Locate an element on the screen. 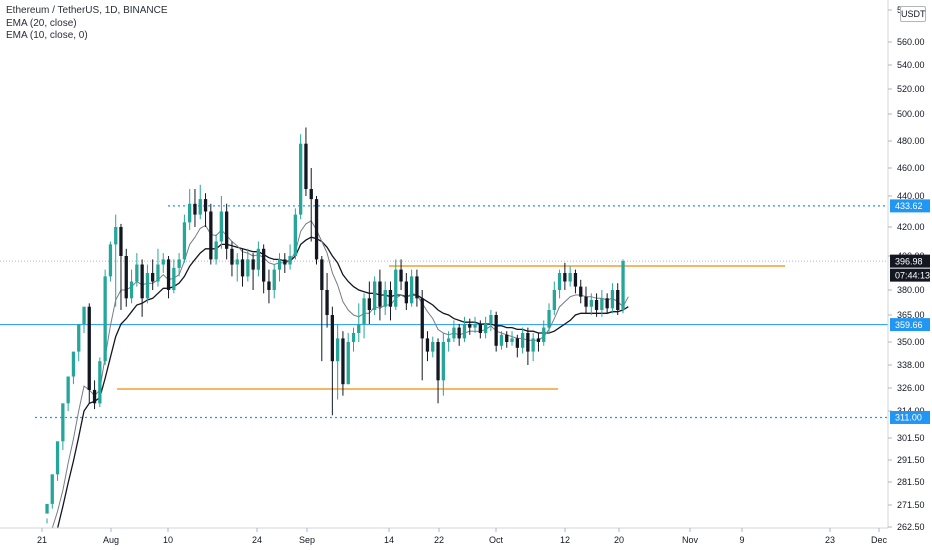  blue-line-price-tag: 359.66 is located at coordinates (909, 325).